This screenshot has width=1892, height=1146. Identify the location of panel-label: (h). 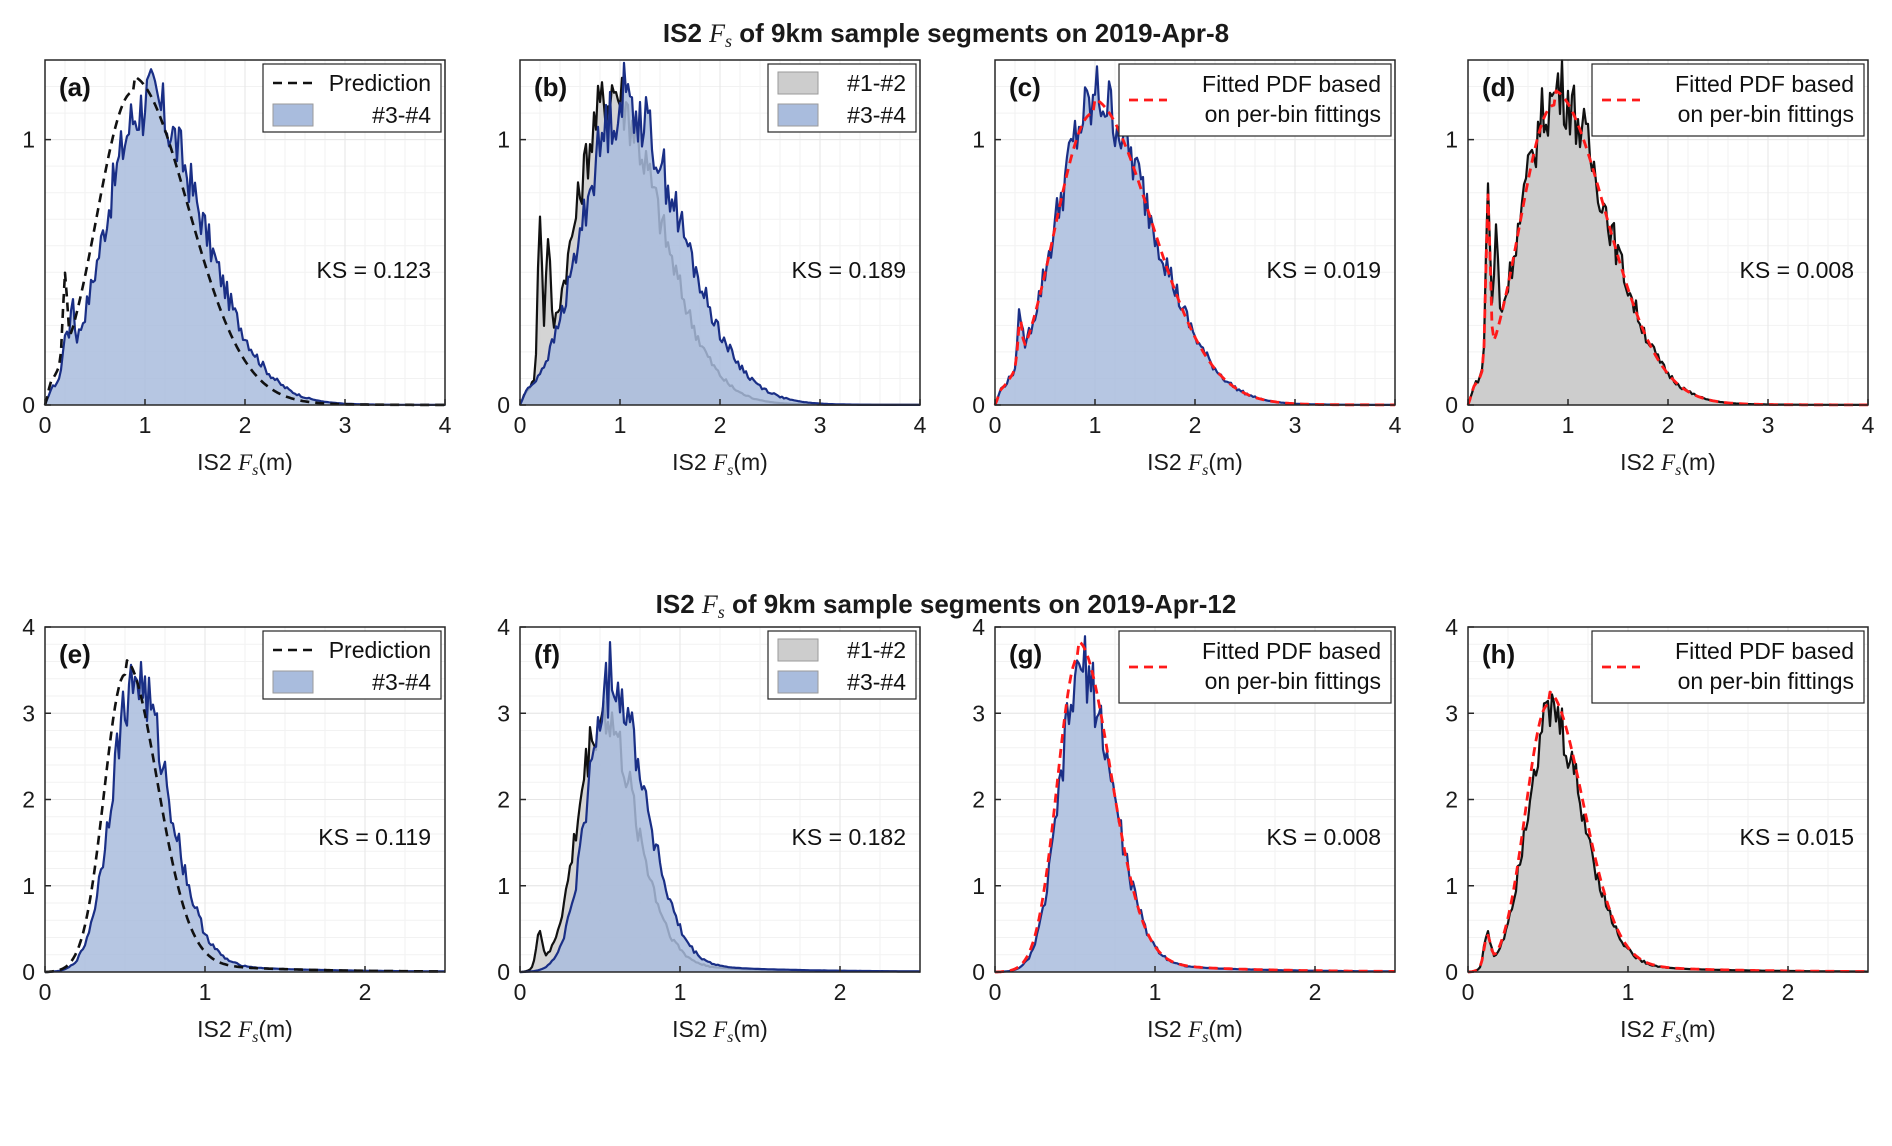
(1498, 654).